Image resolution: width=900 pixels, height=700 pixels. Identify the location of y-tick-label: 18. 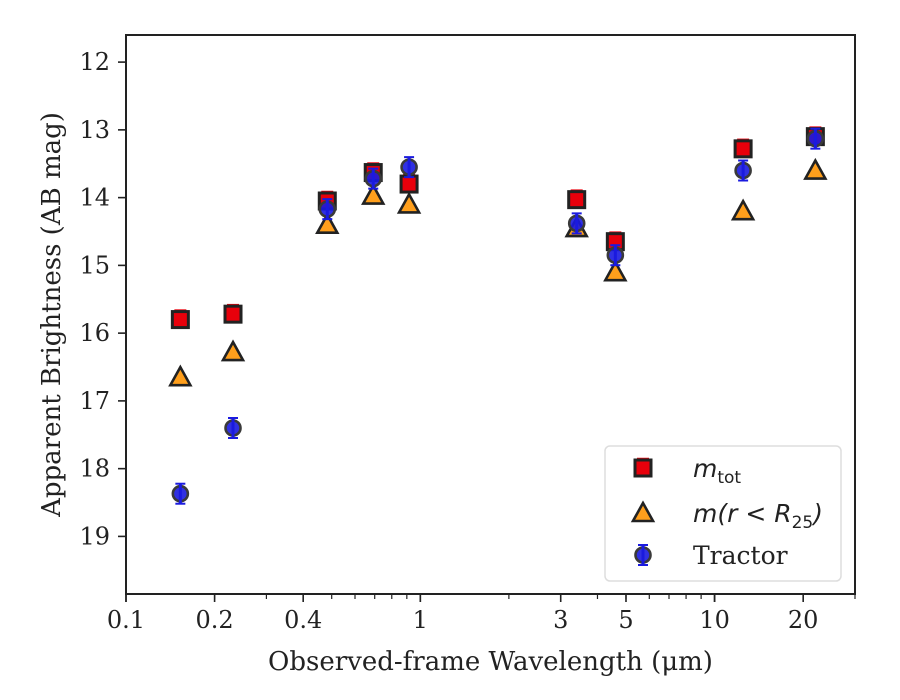
(94, 469).